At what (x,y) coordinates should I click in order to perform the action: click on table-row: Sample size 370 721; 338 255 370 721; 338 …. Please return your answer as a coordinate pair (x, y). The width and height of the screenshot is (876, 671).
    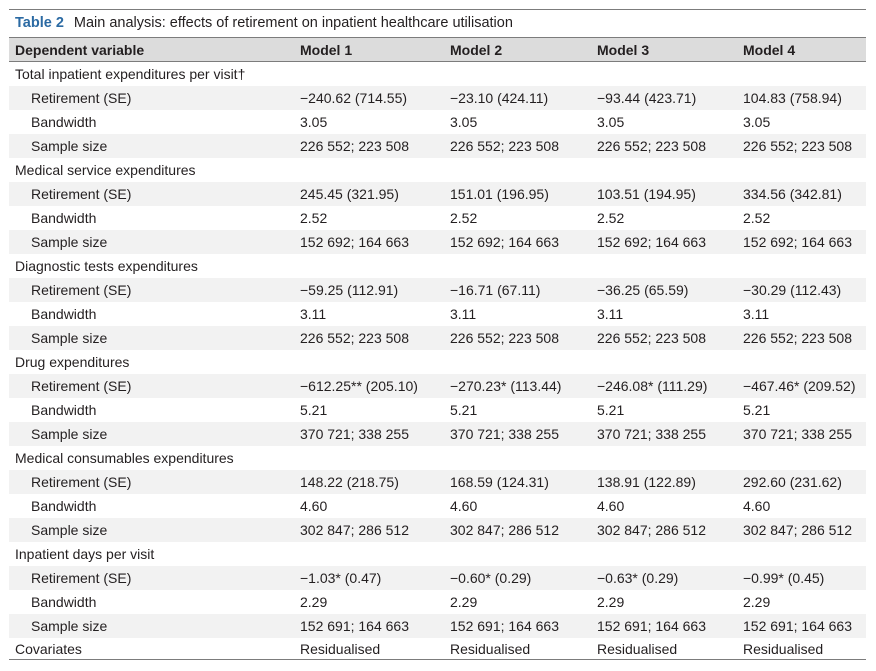
    Looking at the image, I should click on (437, 434).